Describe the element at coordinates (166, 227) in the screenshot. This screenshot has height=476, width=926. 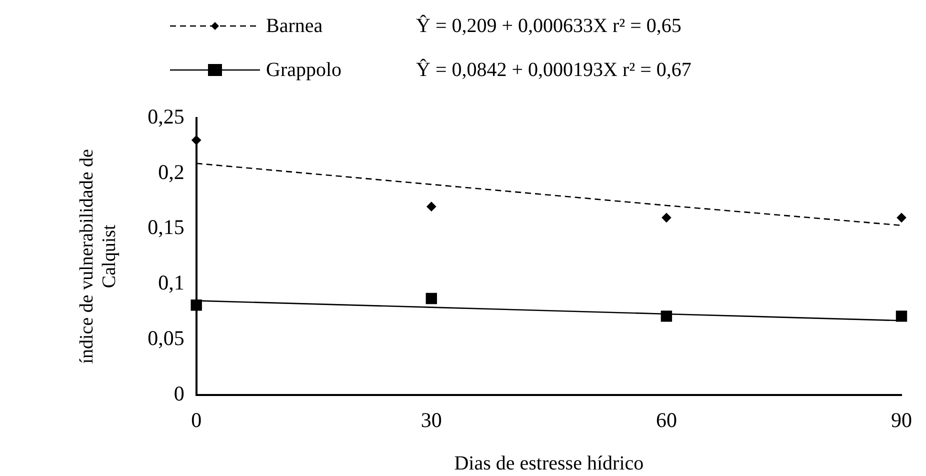
I see `y-tick-label: 0,15` at that location.